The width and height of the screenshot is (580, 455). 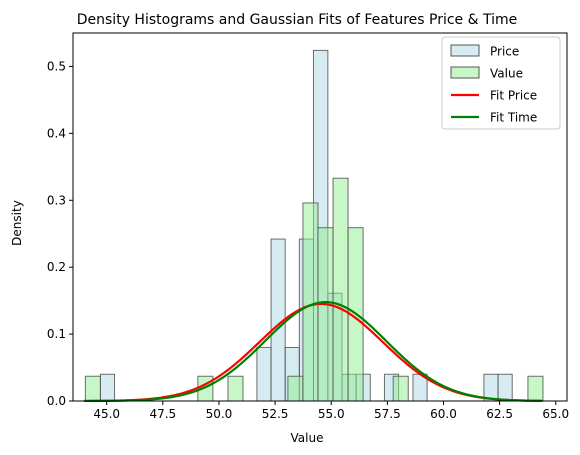 What do you see at coordinates (499, 414) in the screenshot?
I see `x-tick-label: 62.5` at bounding box center [499, 414].